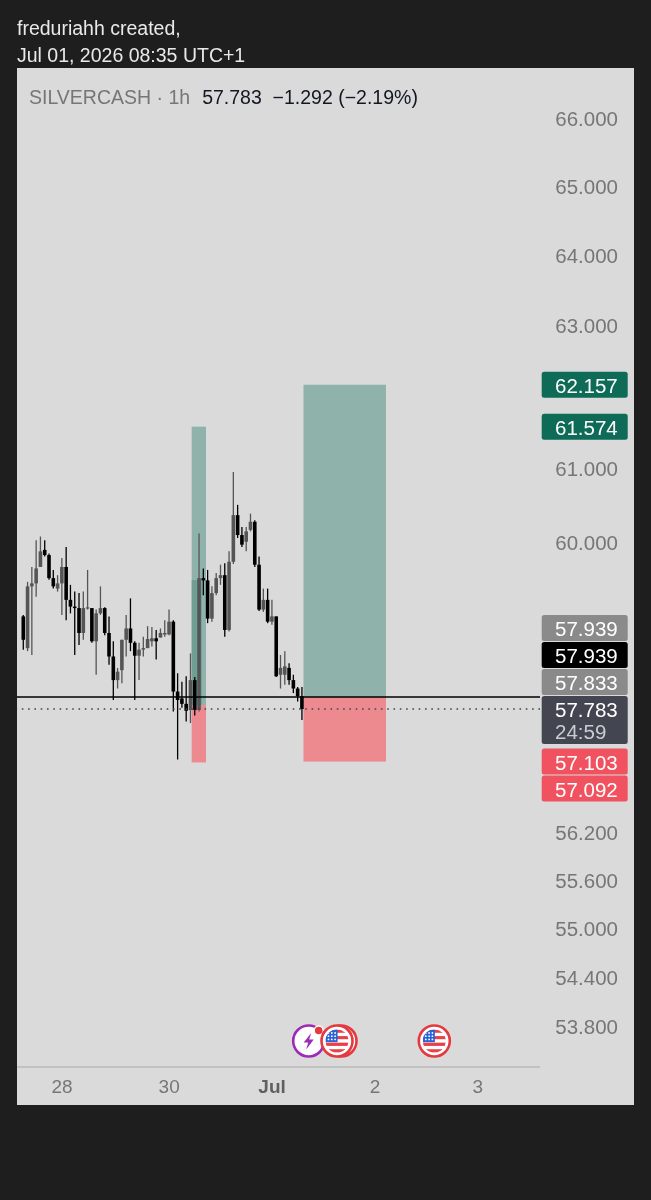 The height and width of the screenshot is (1200, 651). Describe the element at coordinates (586, 977) in the screenshot. I see `y-tick-label: 54.400` at that location.